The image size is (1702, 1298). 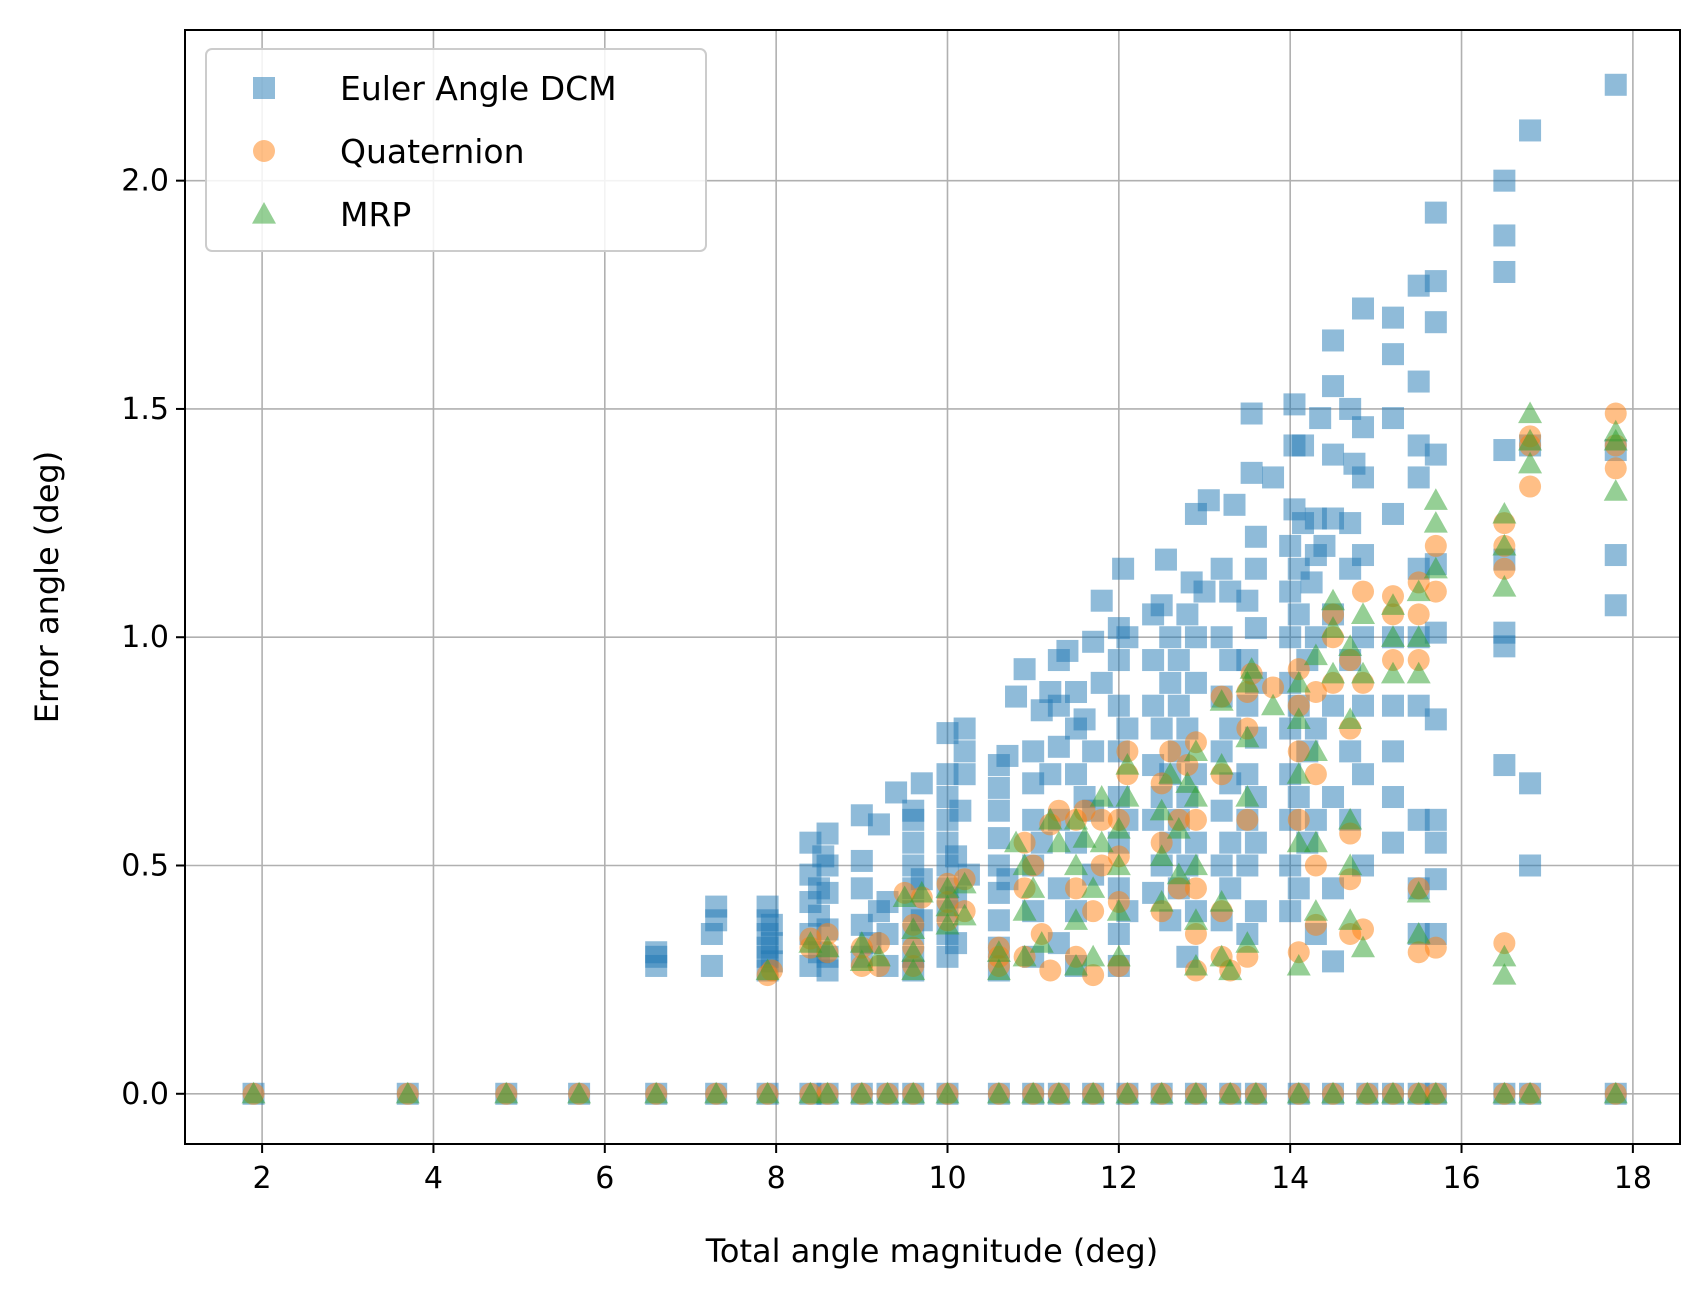 I want to click on legend-marker-circle, so click(x=264, y=151).